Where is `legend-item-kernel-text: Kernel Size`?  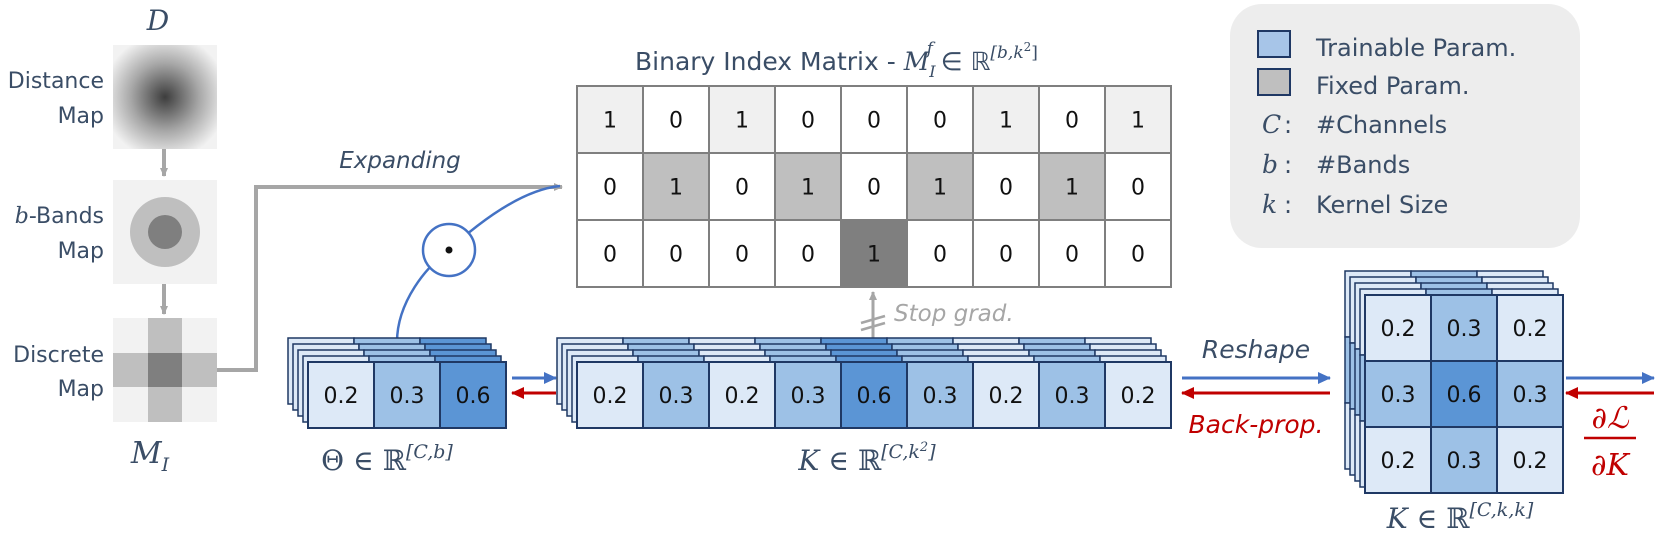
legend-item-kernel-text: Kernel Size is located at coordinates (1382, 205).